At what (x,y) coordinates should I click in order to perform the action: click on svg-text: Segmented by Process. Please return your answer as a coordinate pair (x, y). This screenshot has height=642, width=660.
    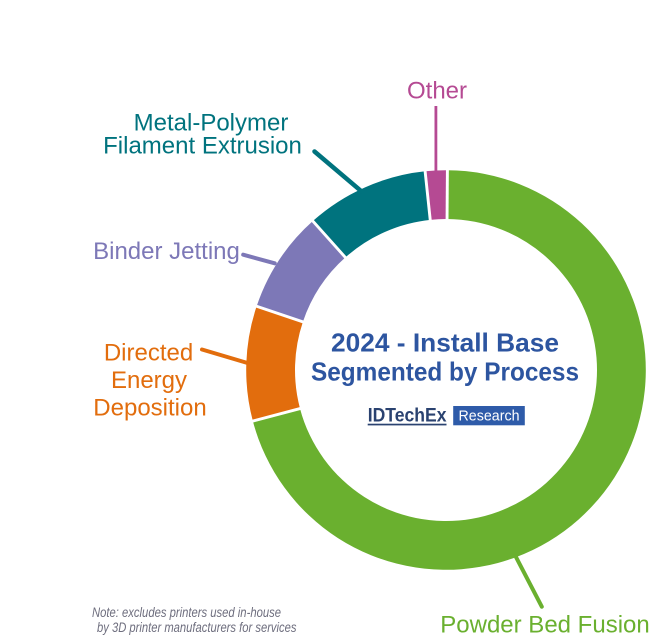
    Looking at the image, I should click on (445, 372).